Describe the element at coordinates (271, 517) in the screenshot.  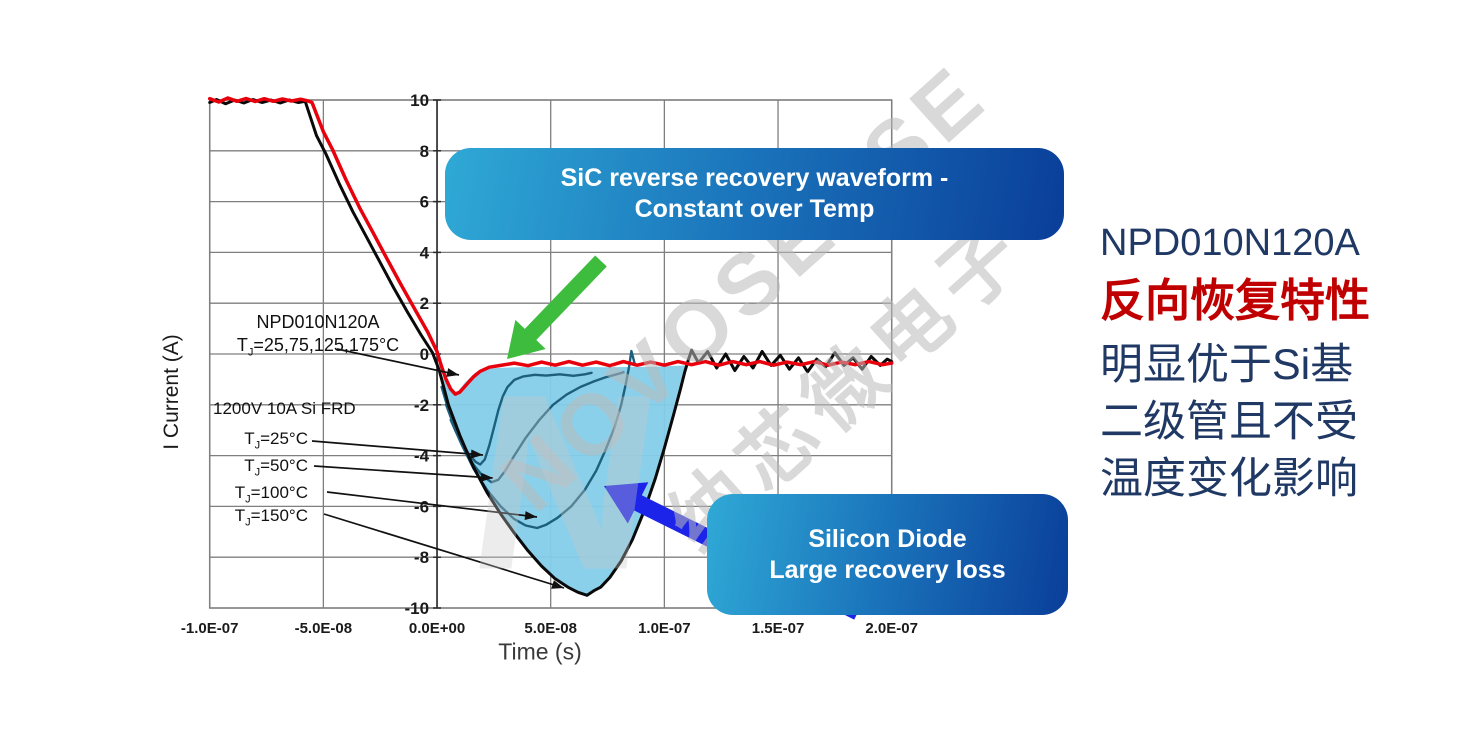
I see `temp-curve-label: TJ=150°C` at that location.